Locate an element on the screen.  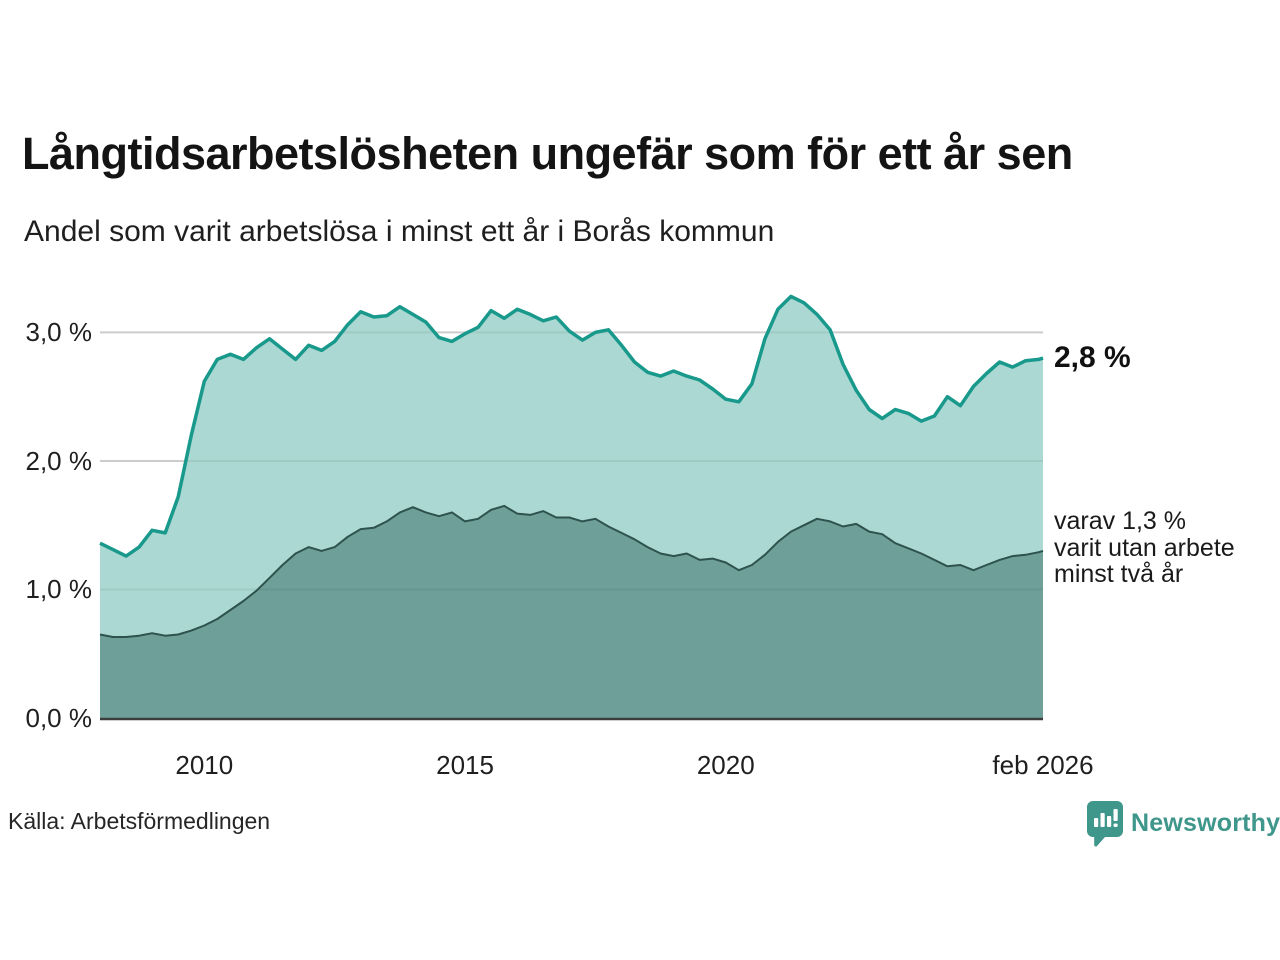
y-tick-3: 0,0 % is located at coordinates (59, 718).